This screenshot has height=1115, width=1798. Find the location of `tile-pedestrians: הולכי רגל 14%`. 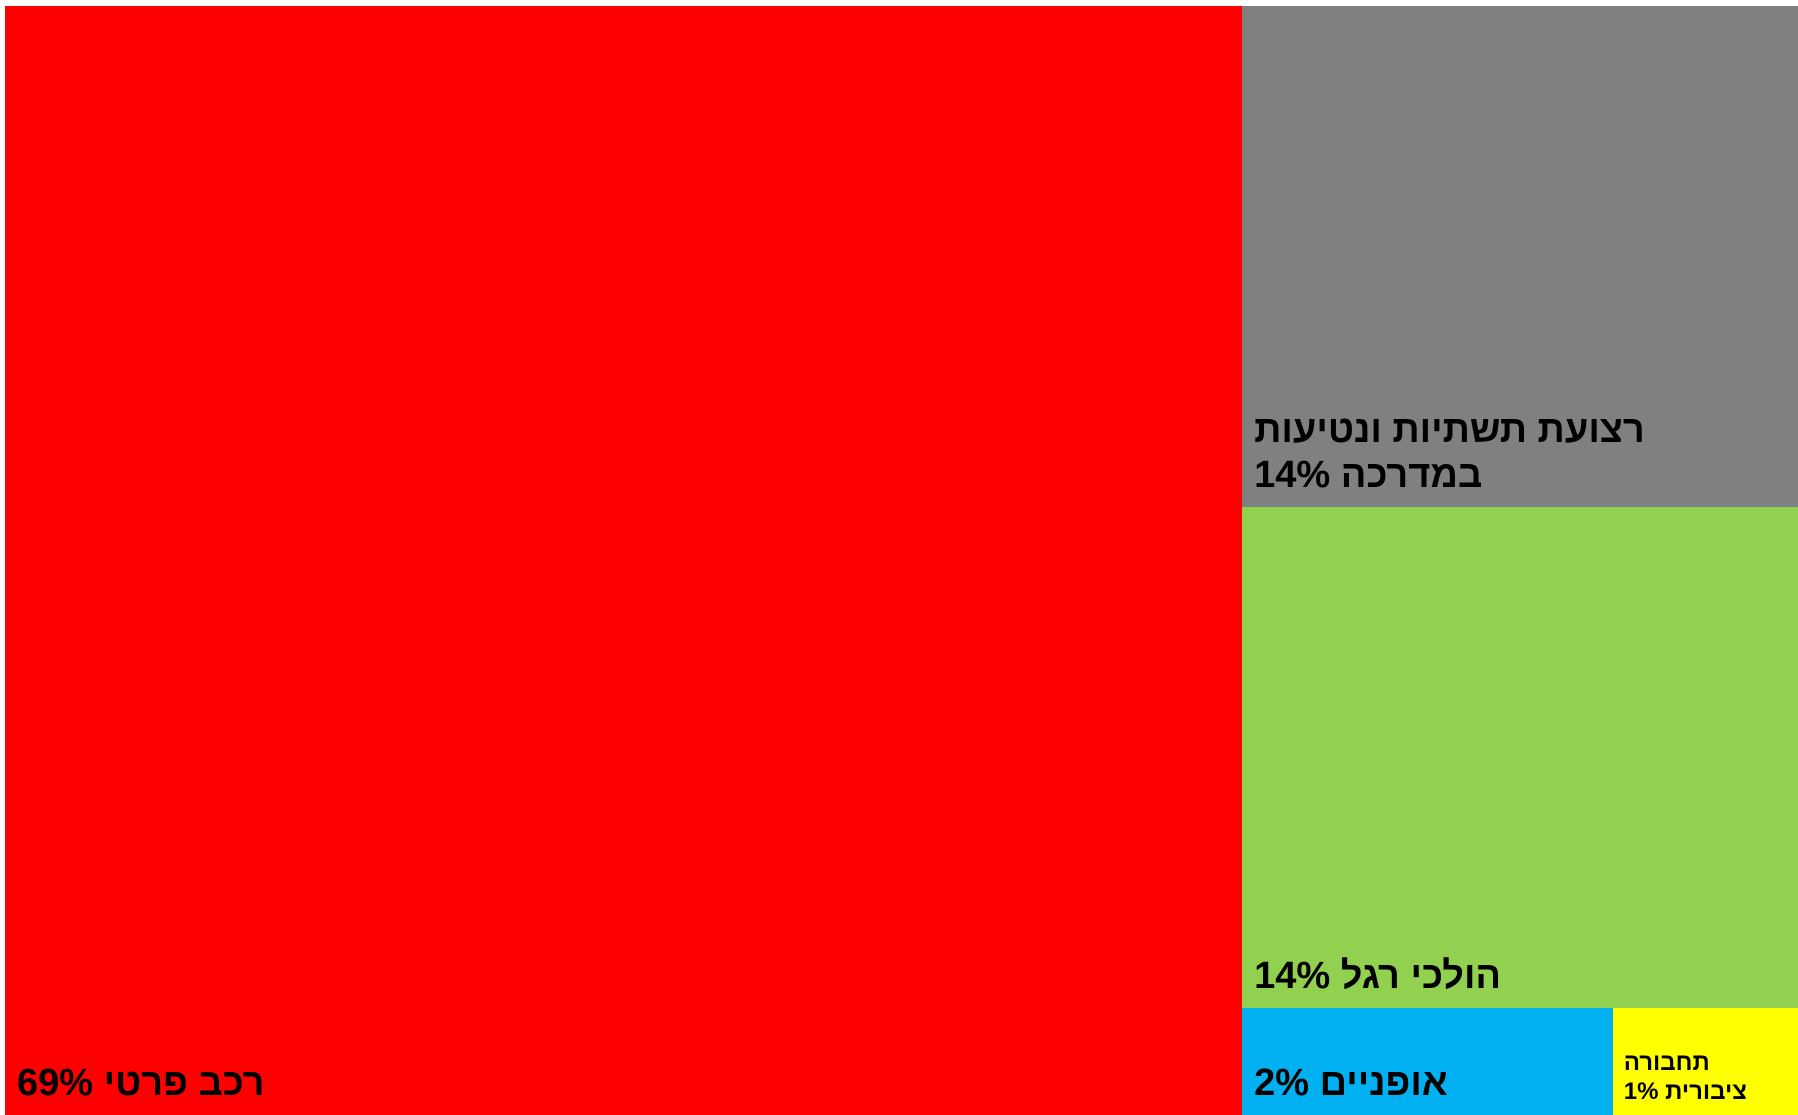

tile-pedestrians: הולכי רגל 14% is located at coordinates (1520, 757).